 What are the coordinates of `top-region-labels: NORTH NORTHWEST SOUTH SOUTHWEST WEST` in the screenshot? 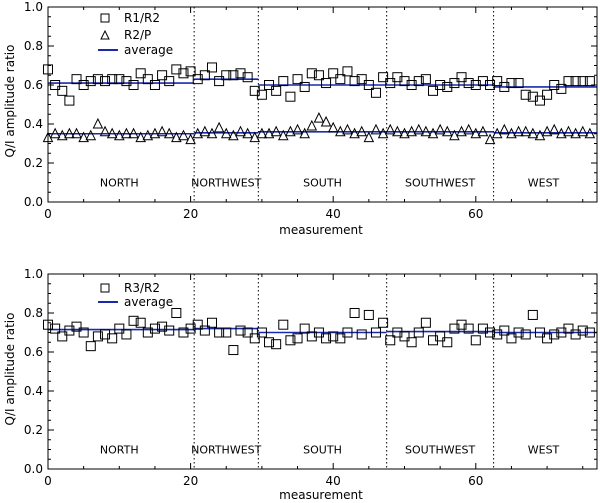 It's located at (330, 183).